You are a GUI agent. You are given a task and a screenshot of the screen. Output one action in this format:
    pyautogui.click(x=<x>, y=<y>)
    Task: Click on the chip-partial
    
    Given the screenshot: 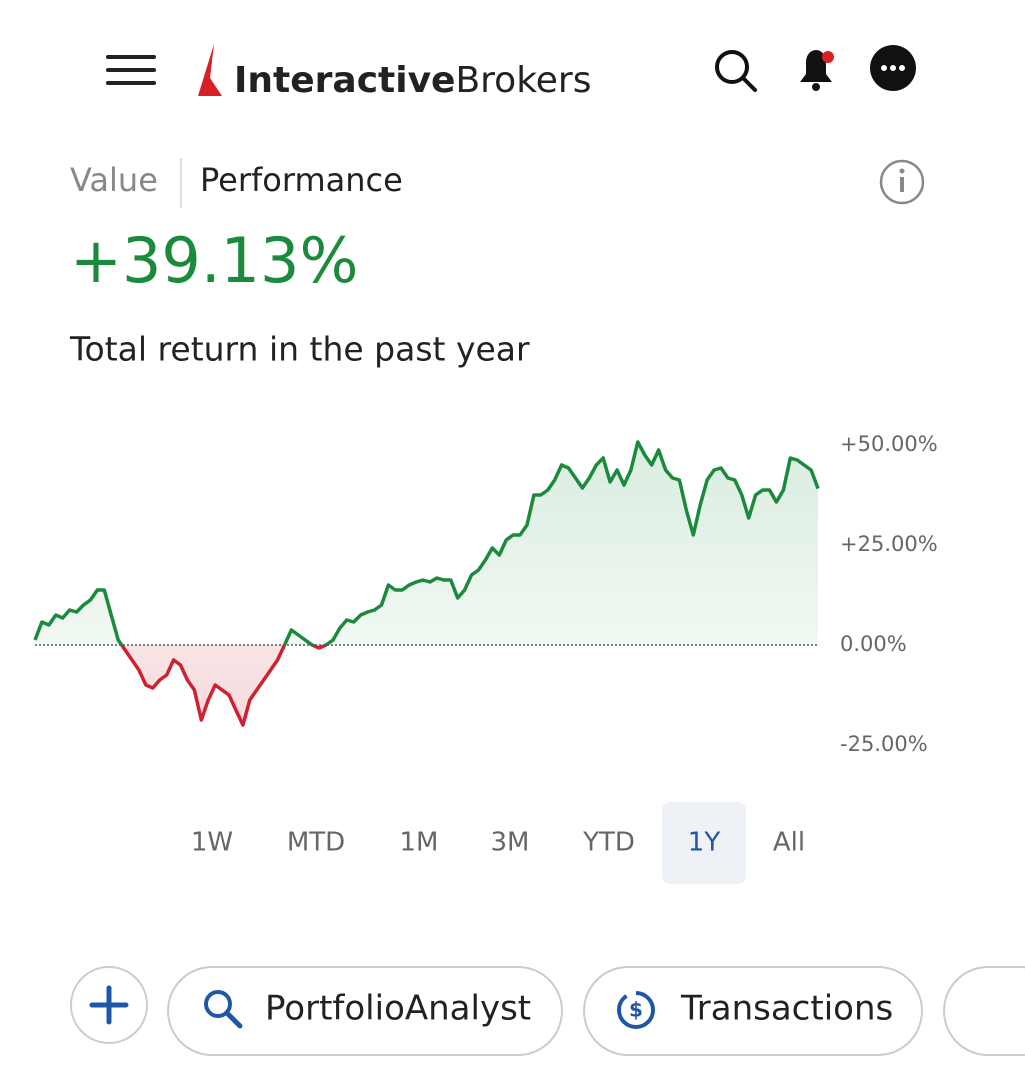 What is the action you would take?
    pyautogui.click(x=984, y=1011)
    